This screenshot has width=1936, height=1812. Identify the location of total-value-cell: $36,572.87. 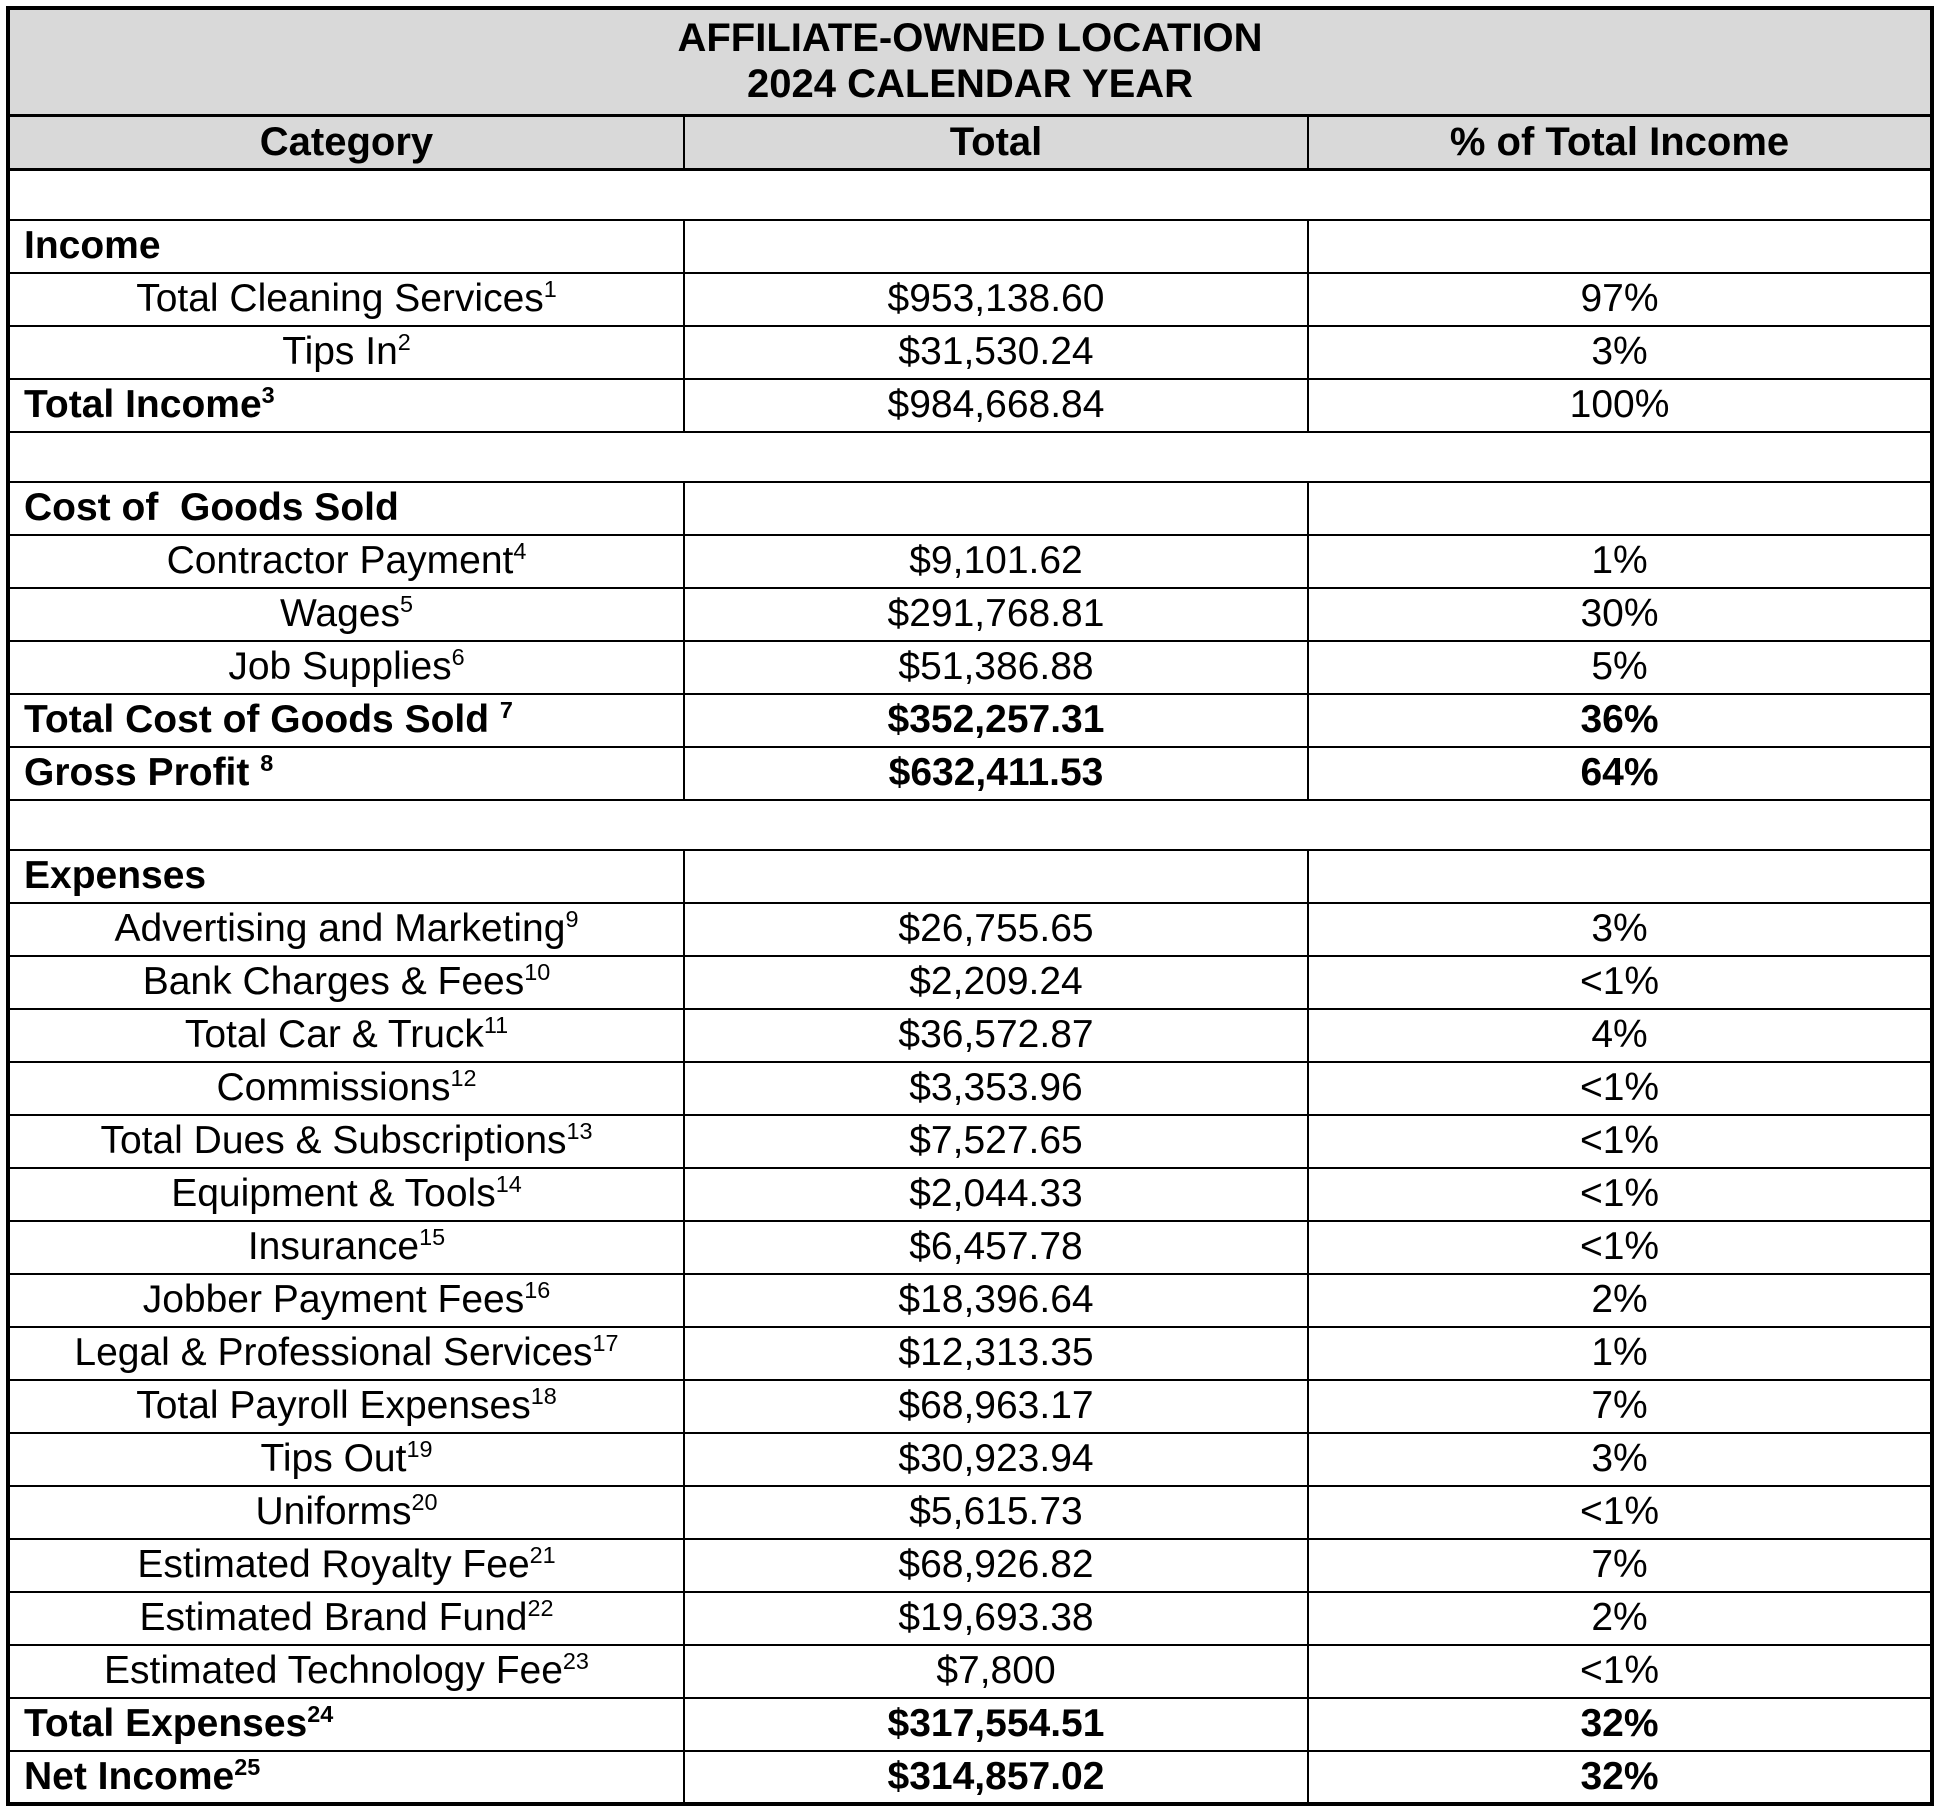
(996, 1035).